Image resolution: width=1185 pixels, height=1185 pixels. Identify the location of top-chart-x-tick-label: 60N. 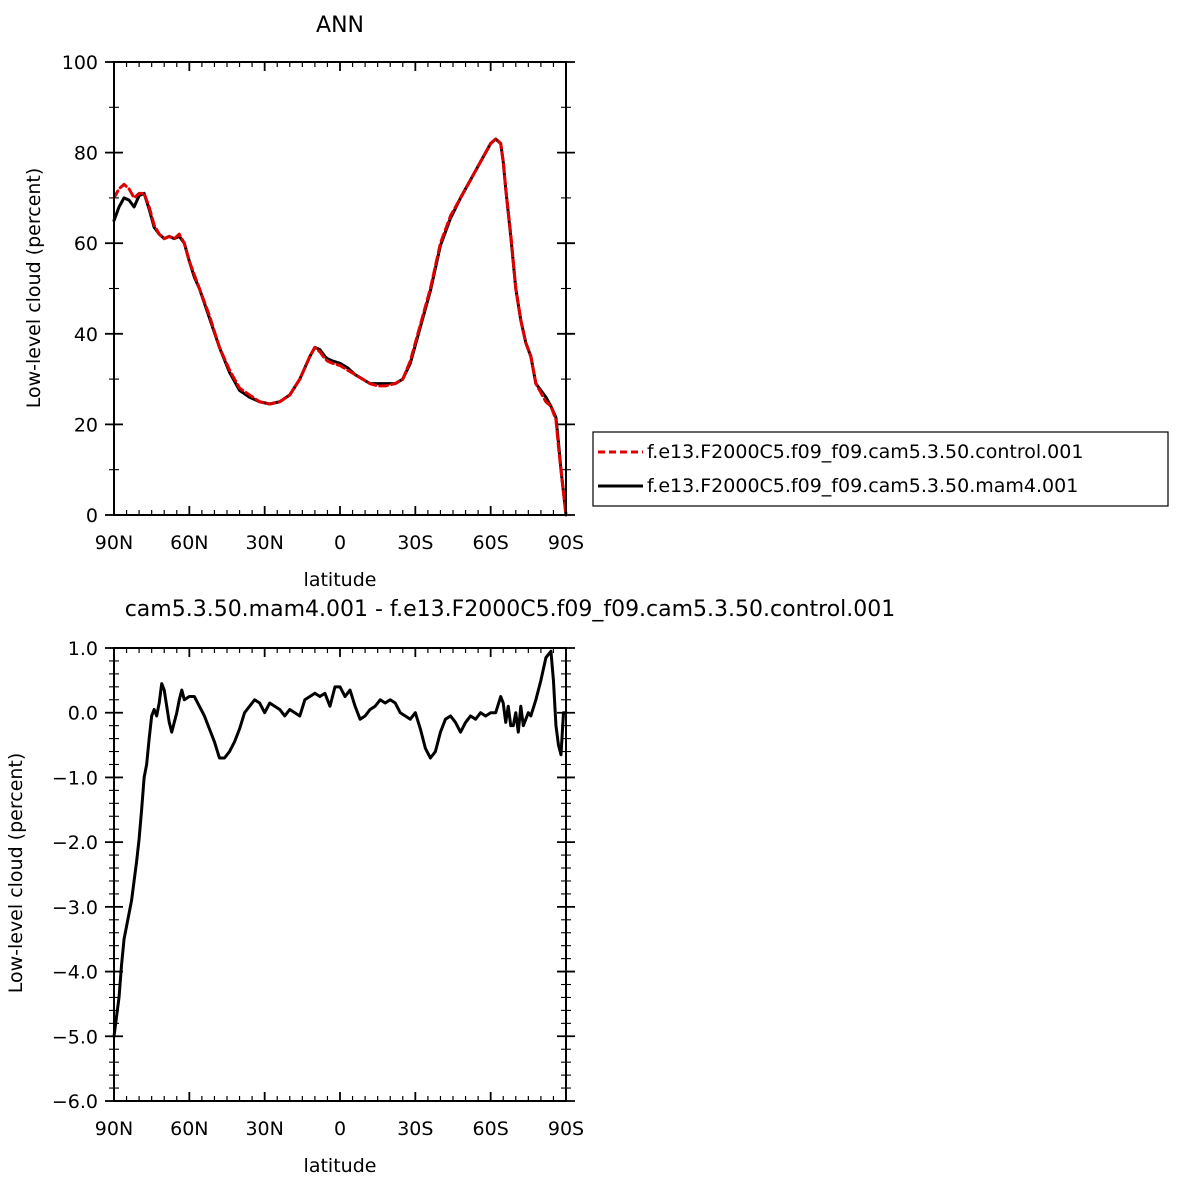
(189, 543).